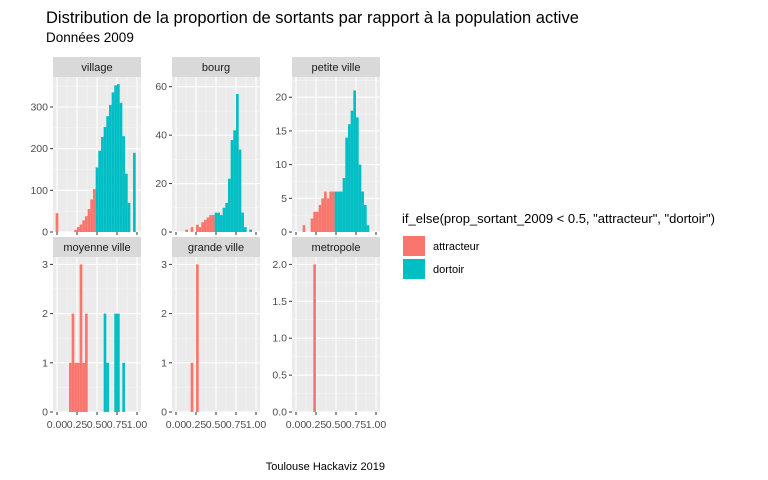  Describe the element at coordinates (45, 314) in the screenshot. I see `y-tick-label: 2` at that location.